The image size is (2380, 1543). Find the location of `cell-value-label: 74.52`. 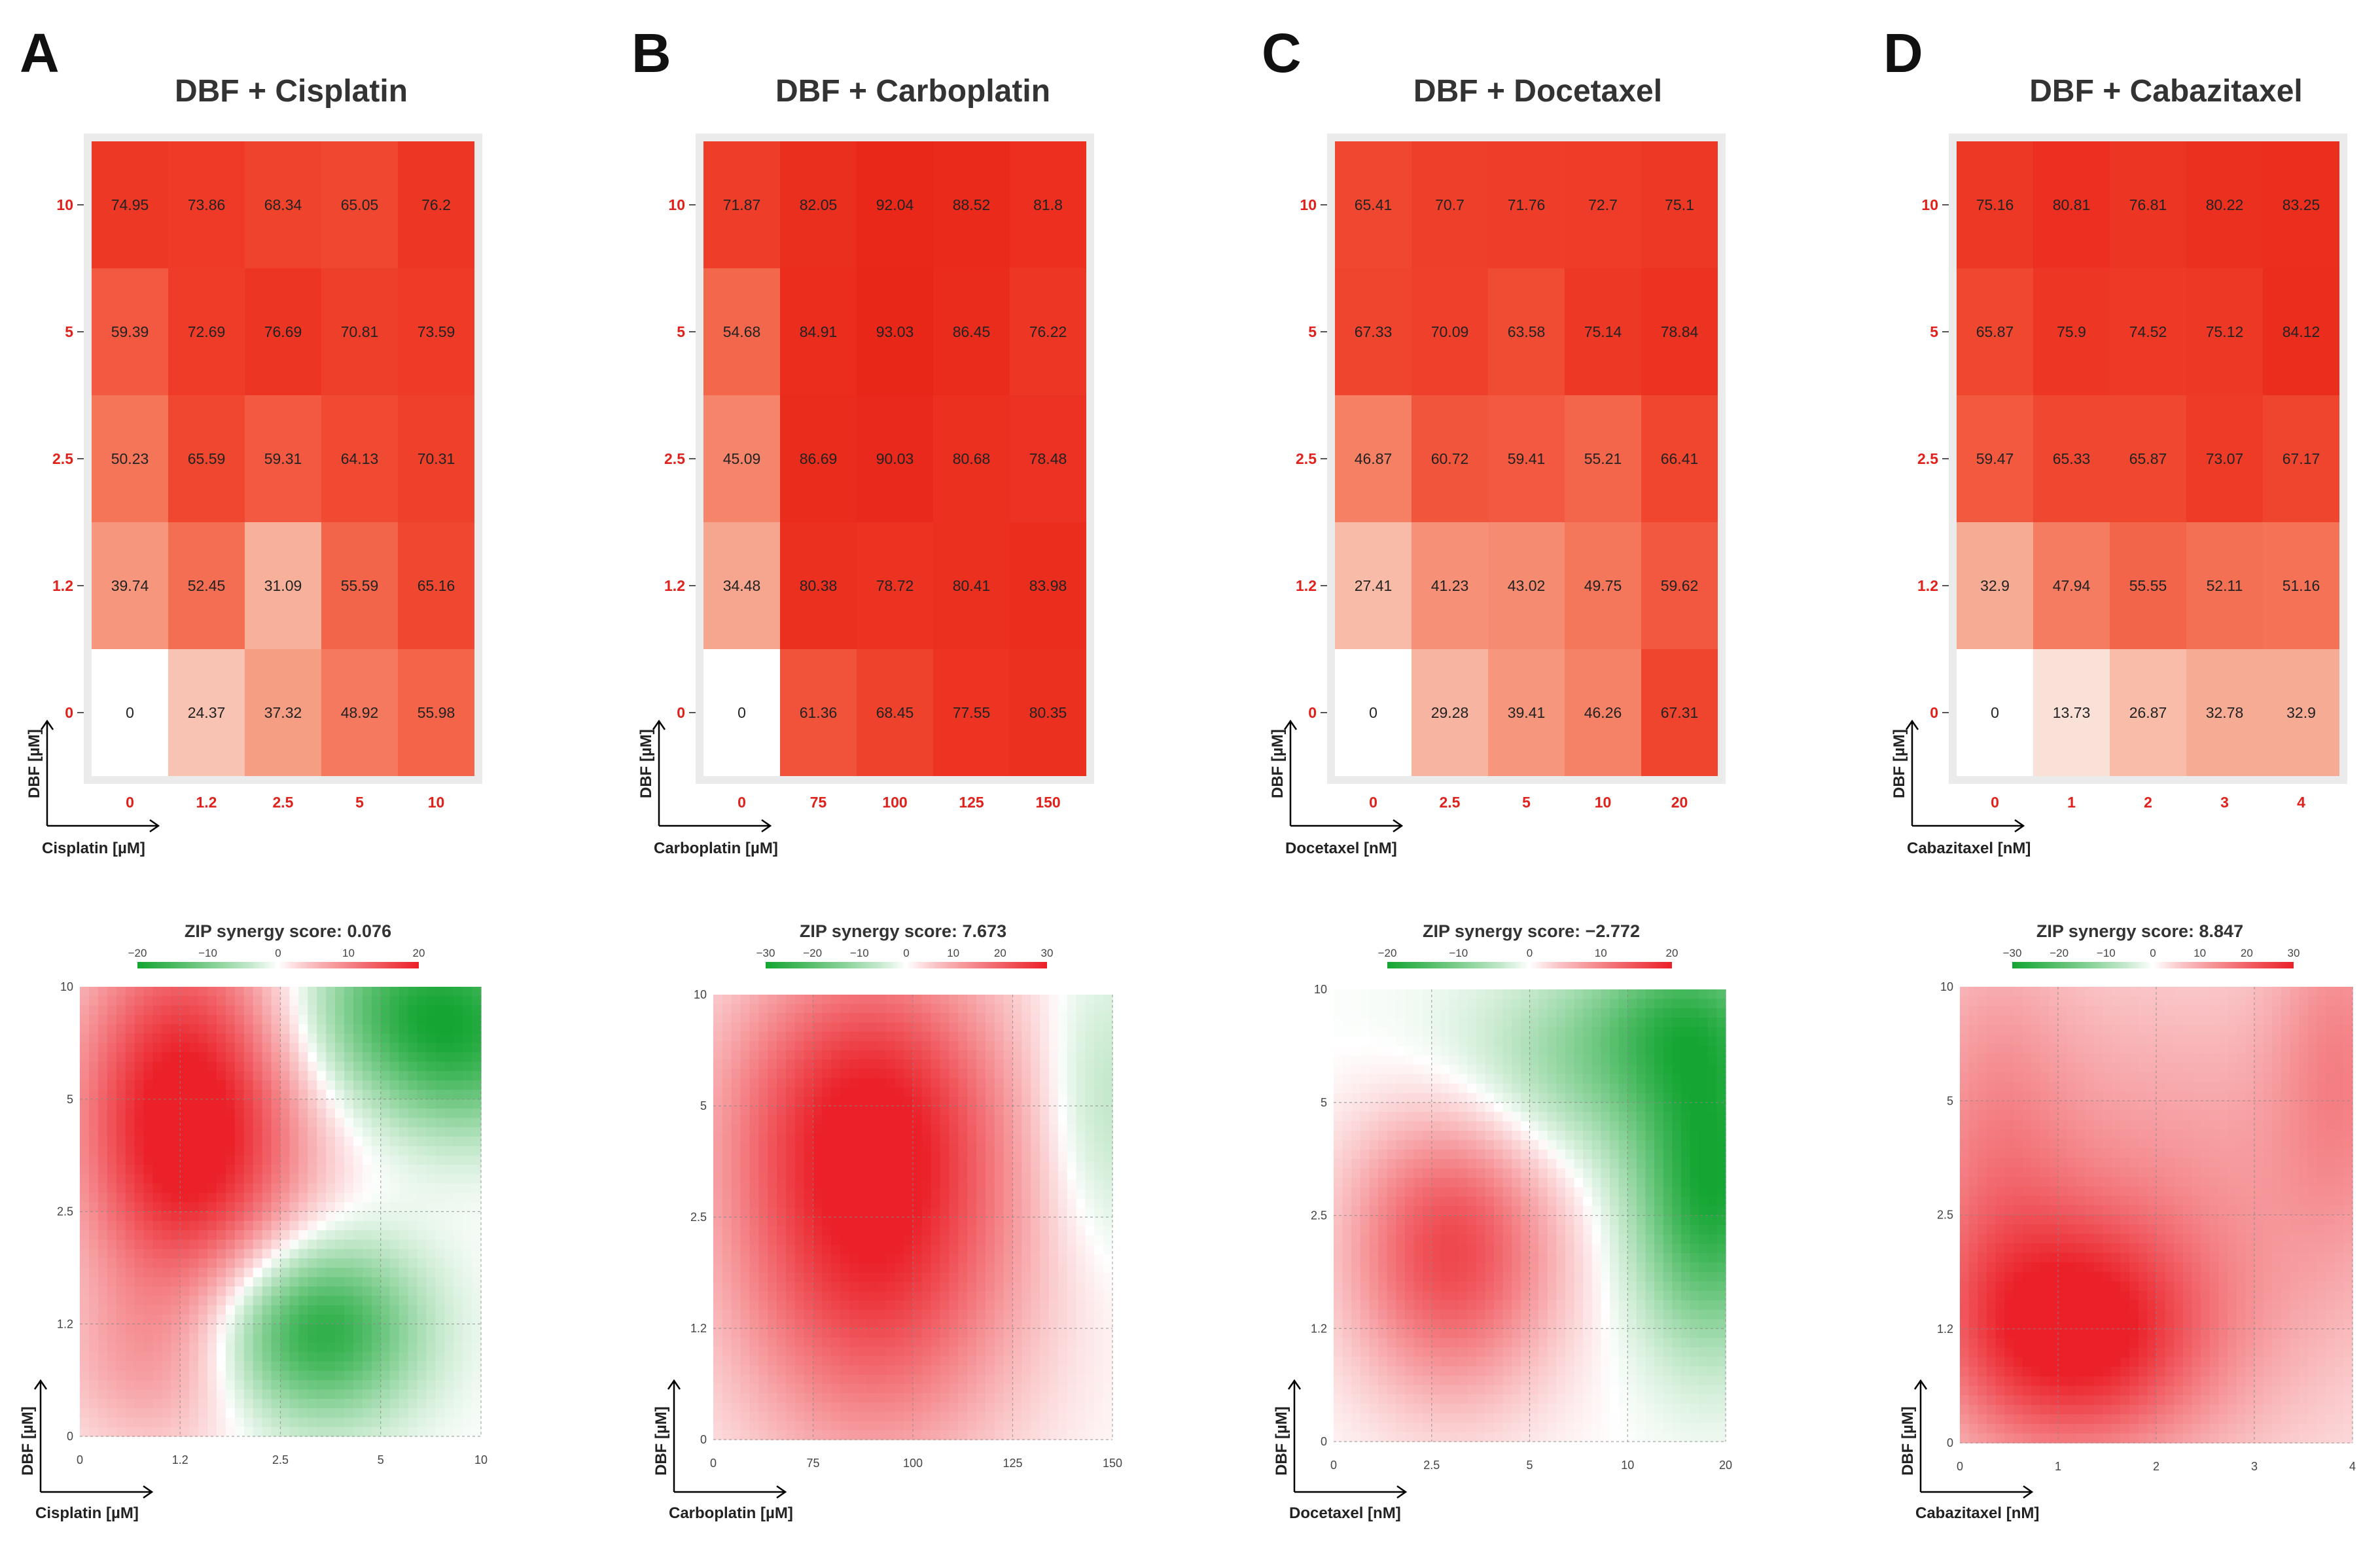

cell-value-label: 74.52 is located at coordinates (2148, 332).